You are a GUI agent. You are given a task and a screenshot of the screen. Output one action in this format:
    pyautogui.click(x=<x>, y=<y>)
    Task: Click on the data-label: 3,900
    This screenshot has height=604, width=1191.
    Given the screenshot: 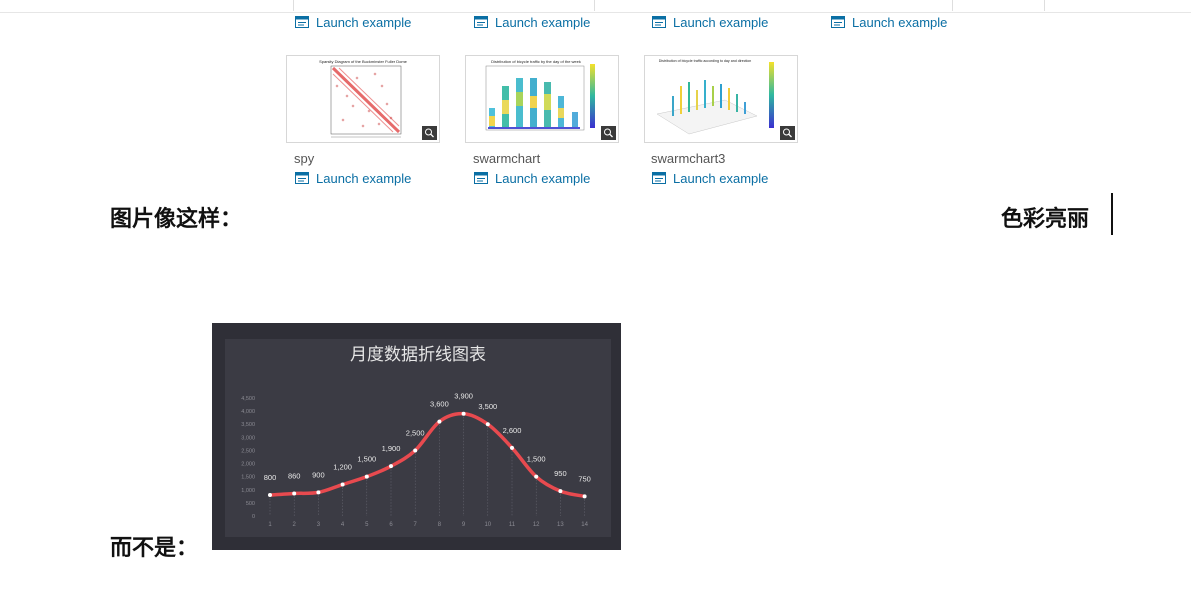 What is the action you would take?
    pyautogui.click(x=463, y=396)
    